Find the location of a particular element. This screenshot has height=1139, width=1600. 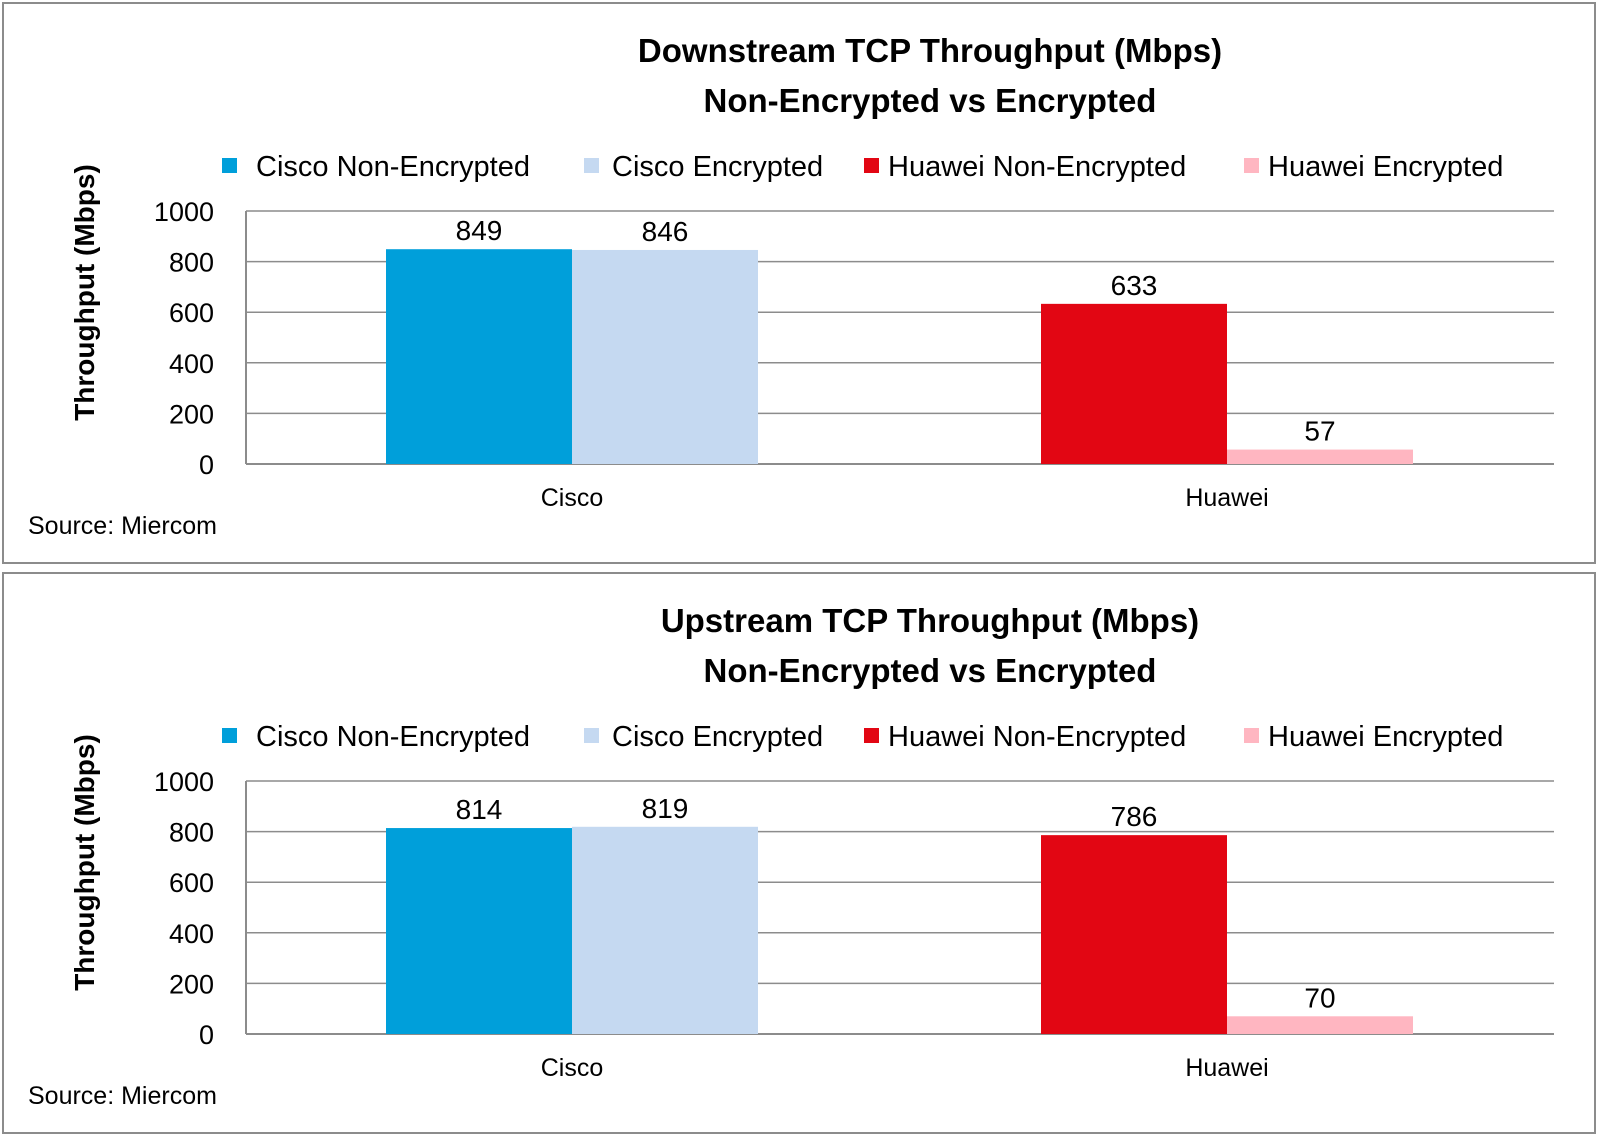

data-label: 814 is located at coordinates (479, 809).